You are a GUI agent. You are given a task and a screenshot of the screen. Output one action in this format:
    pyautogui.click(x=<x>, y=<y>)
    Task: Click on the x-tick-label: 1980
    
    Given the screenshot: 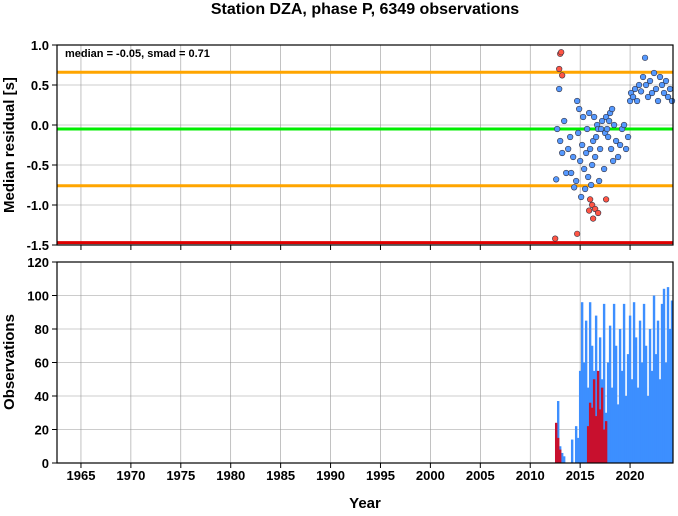 What is the action you would take?
    pyautogui.click(x=230, y=475)
    